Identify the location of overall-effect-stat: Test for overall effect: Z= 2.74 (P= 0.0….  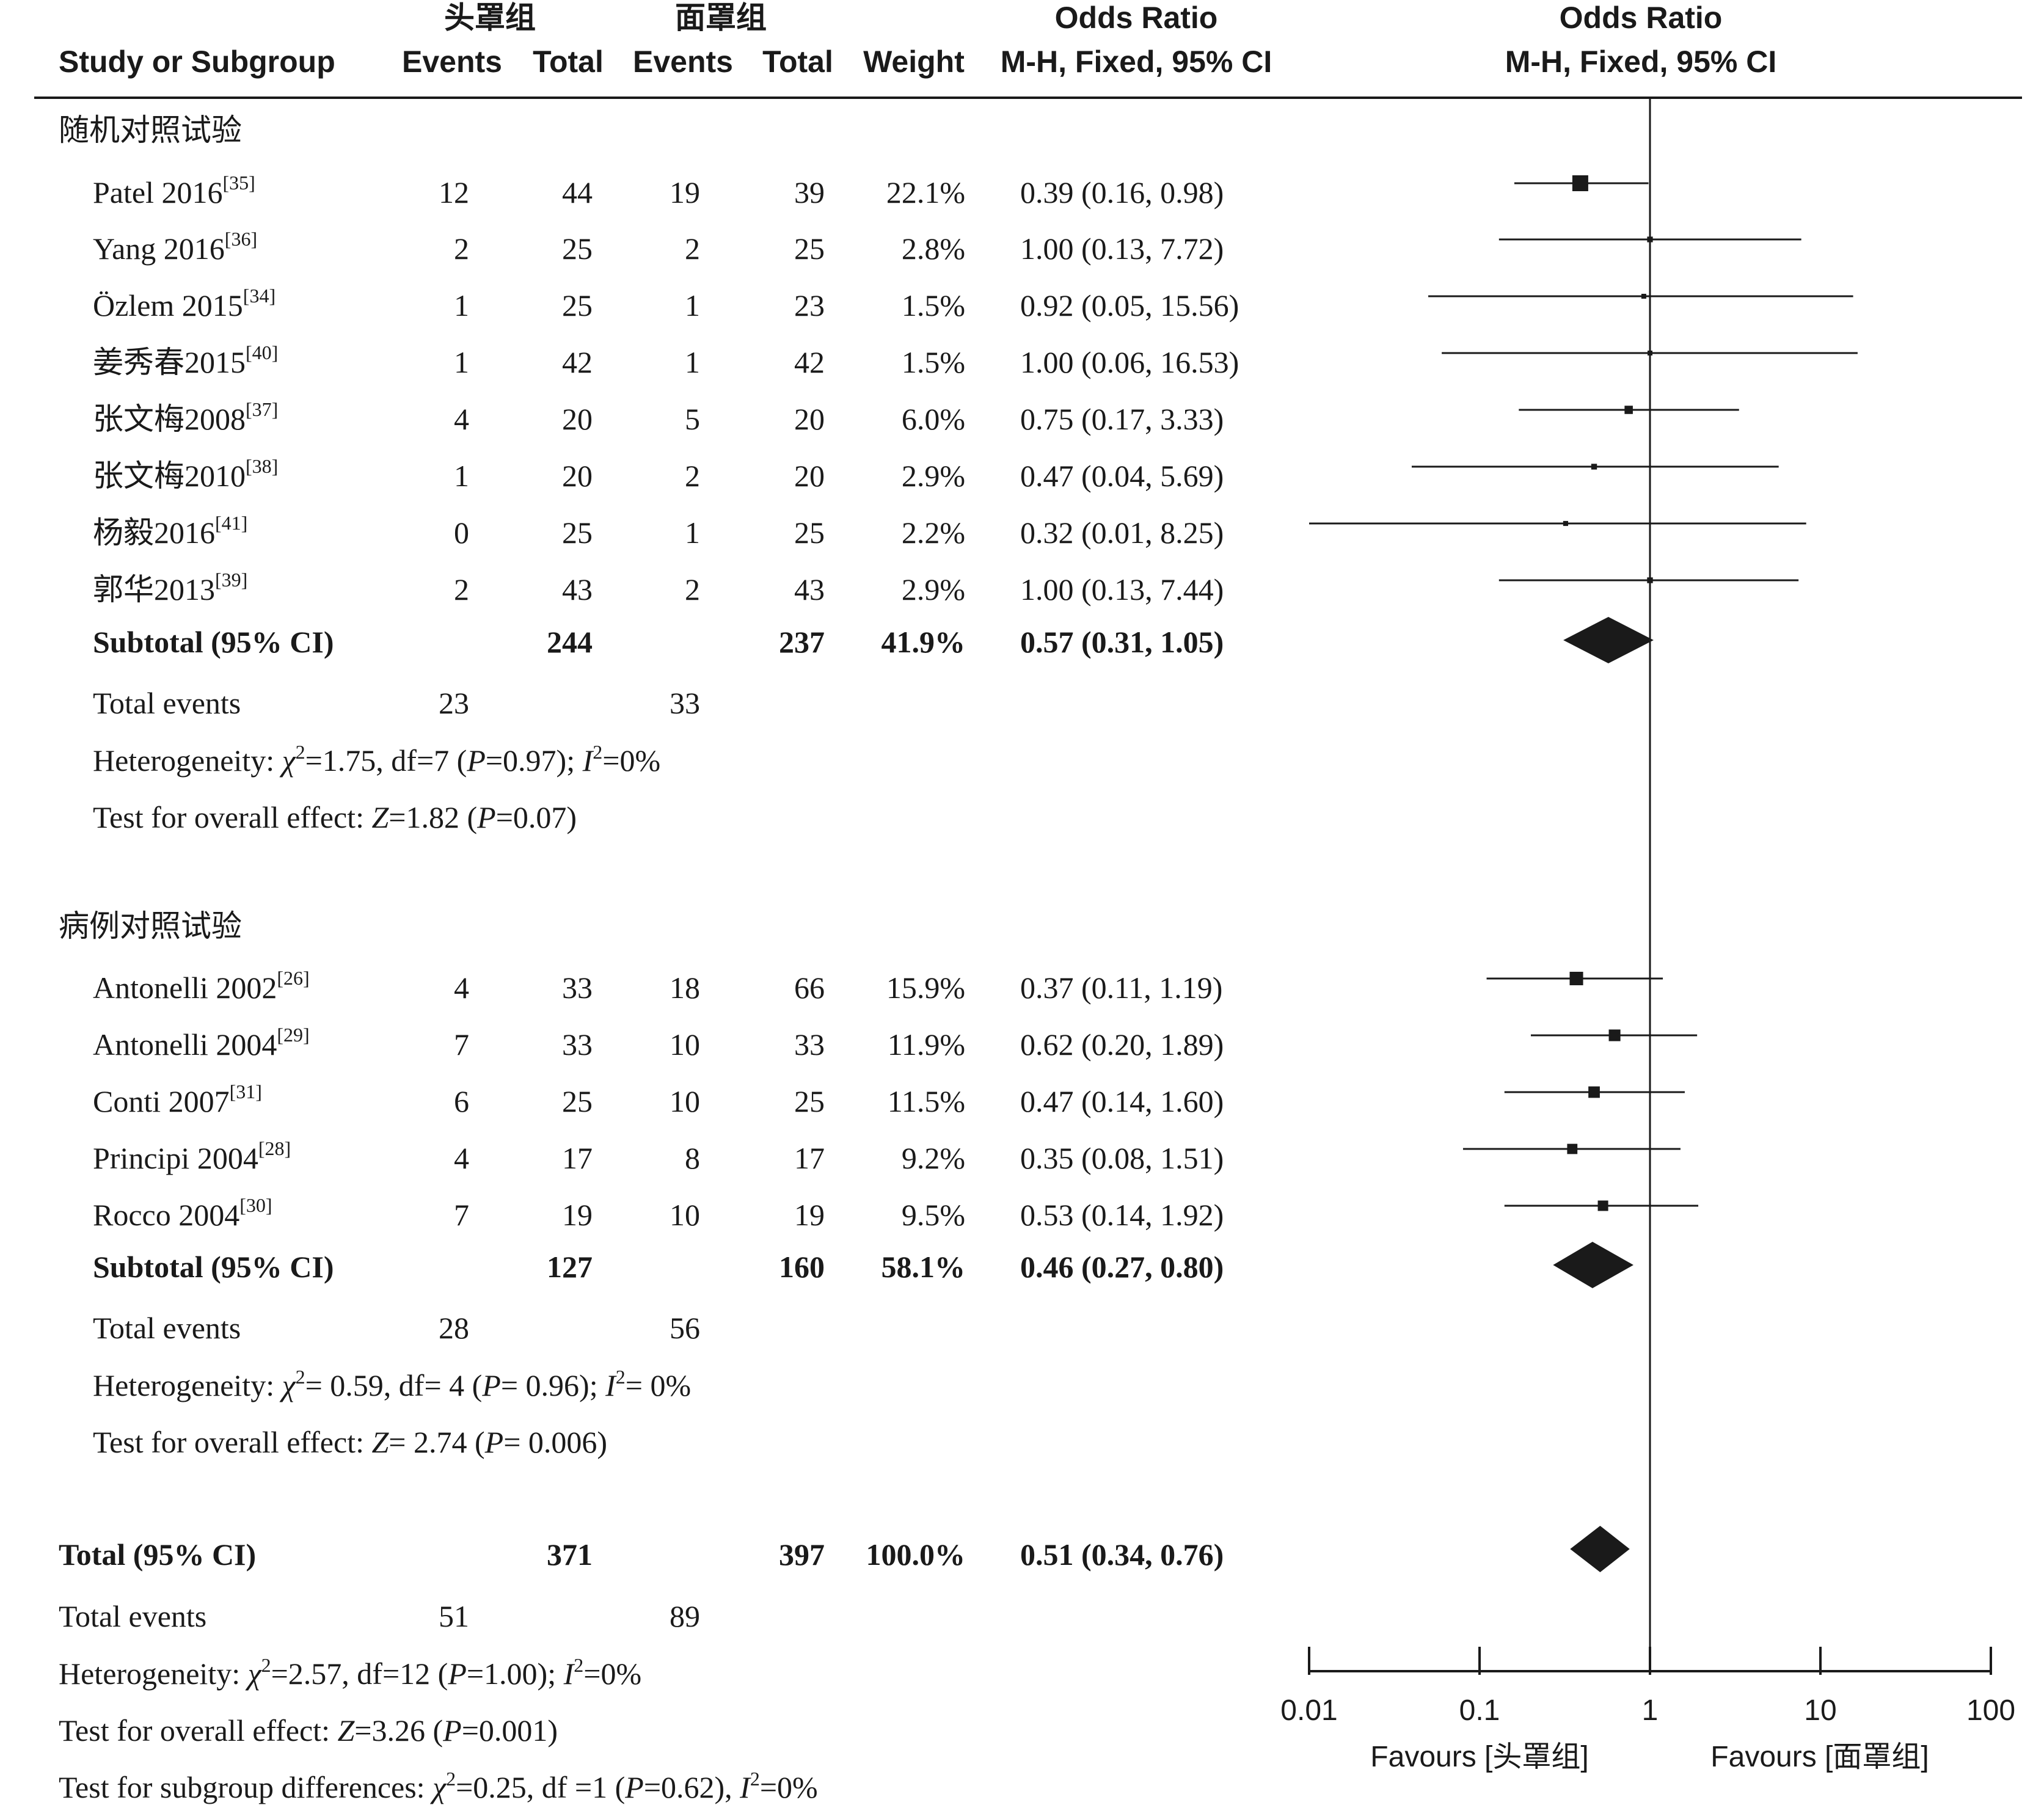
(350, 1442).